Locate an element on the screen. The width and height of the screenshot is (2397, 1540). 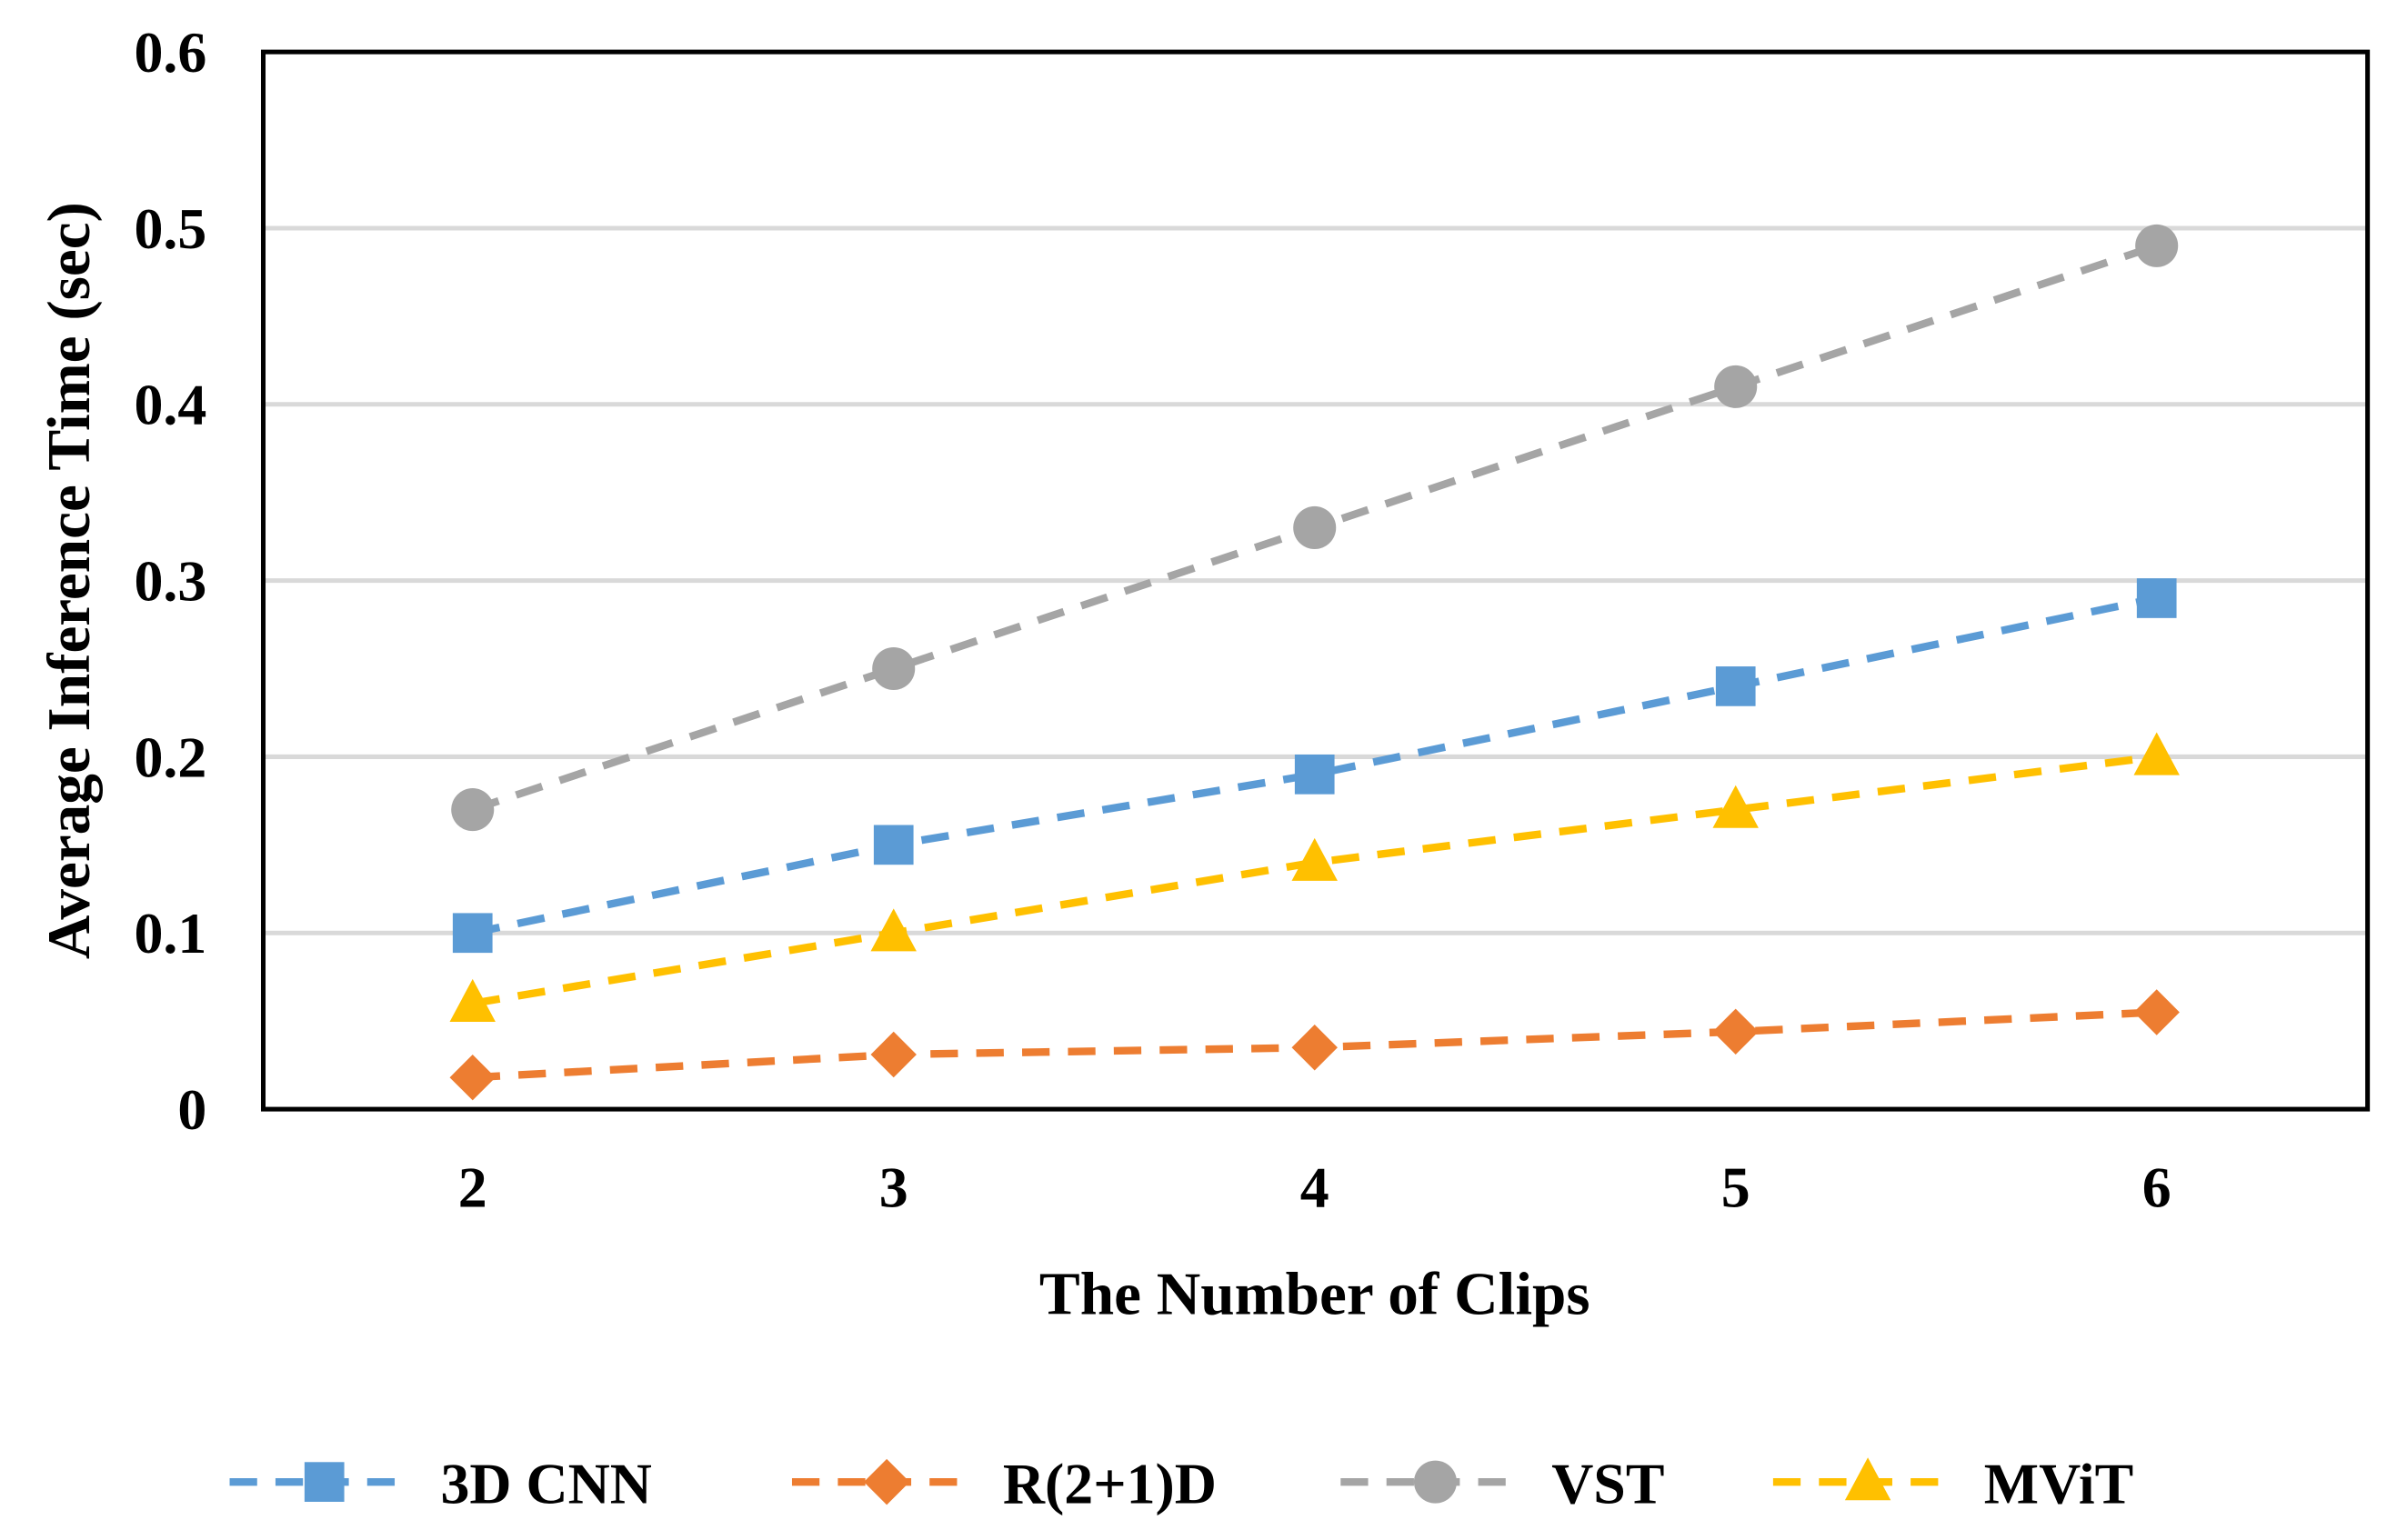
y-tick-label: 0 is located at coordinates (192, 1109).